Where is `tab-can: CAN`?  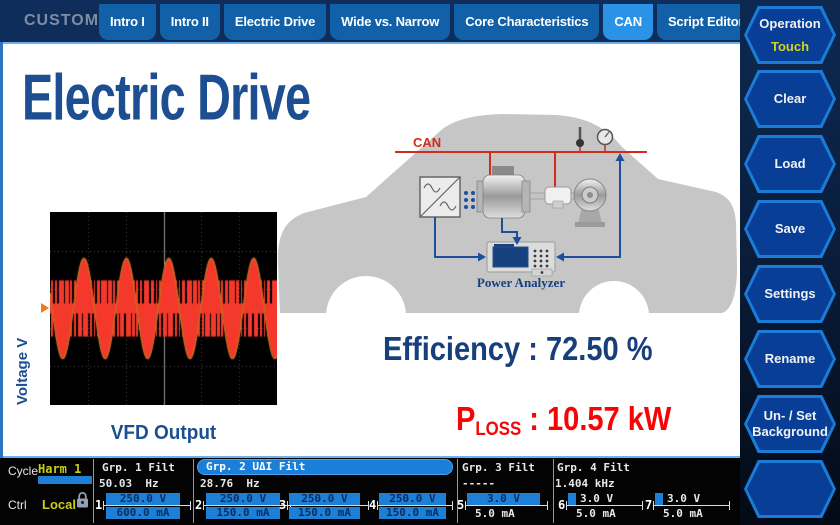 tab-can: CAN is located at coordinates (628, 22).